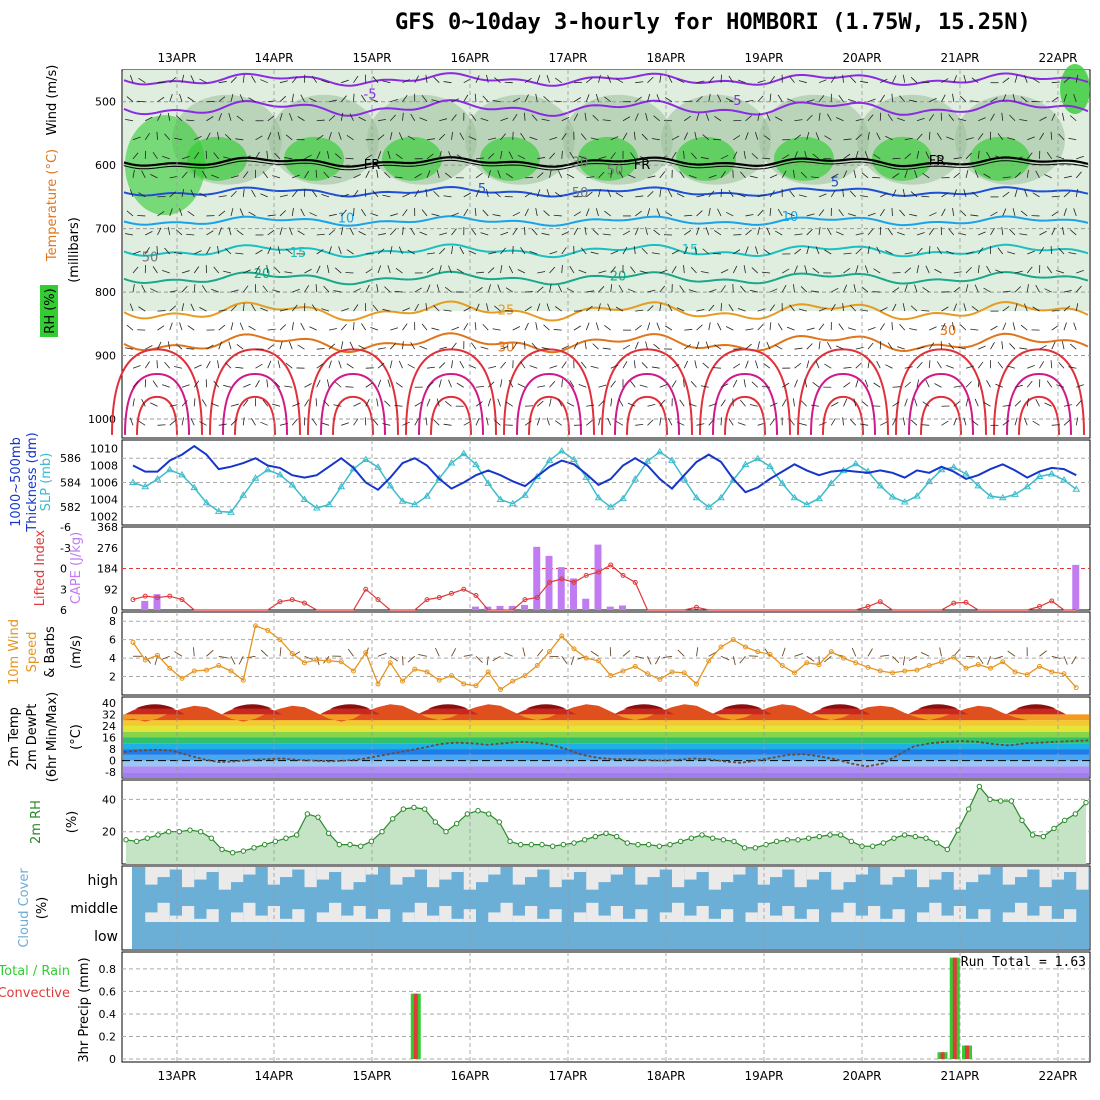 The height and width of the screenshot is (1100, 1100). What do you see at coordinates (690, 250) in the screenshot?
I see `contour-label: 15` at bounding box center [690, 250].